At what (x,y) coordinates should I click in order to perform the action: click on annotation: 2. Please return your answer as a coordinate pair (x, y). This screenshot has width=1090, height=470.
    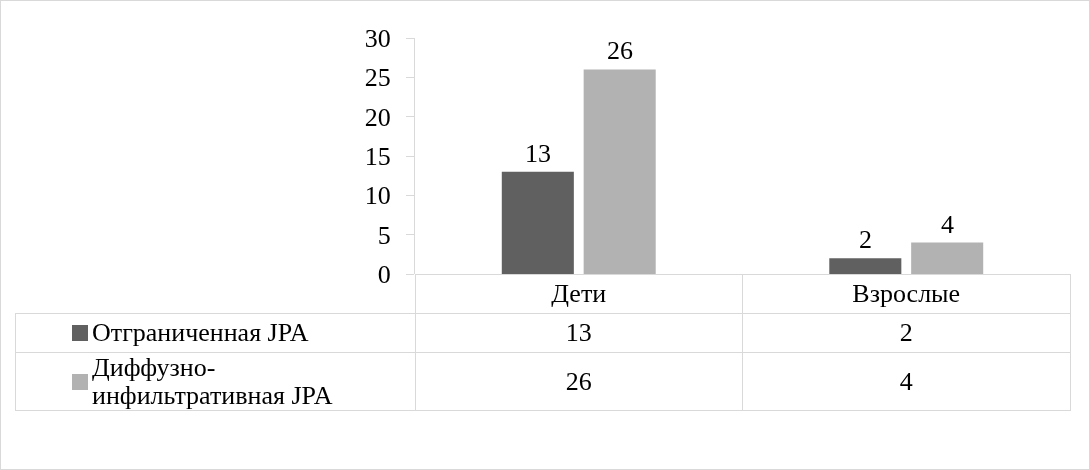
    Looking at the image, I should click on (865, 239).